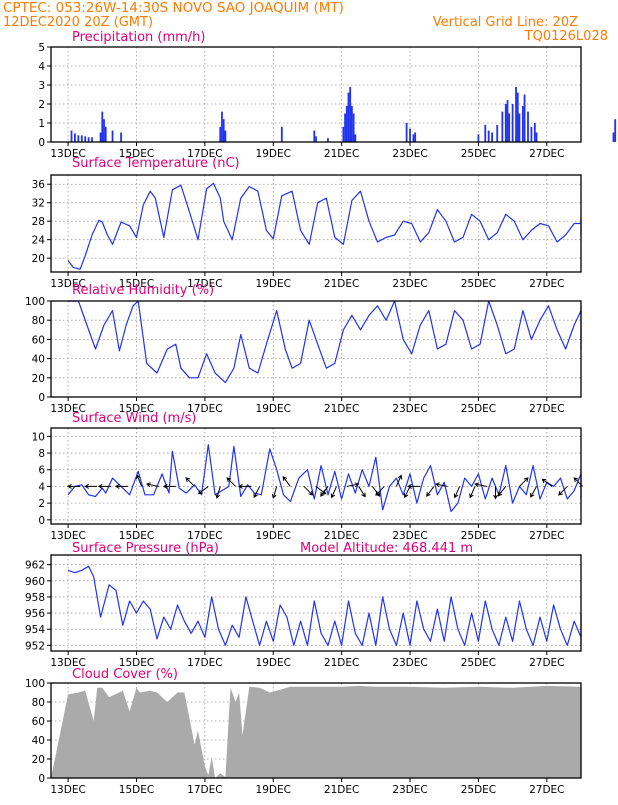  What do you see at coordinates (35, 630) in the screenshot?
I see `y-tick-label: 954` at bounding box center [35, 630].